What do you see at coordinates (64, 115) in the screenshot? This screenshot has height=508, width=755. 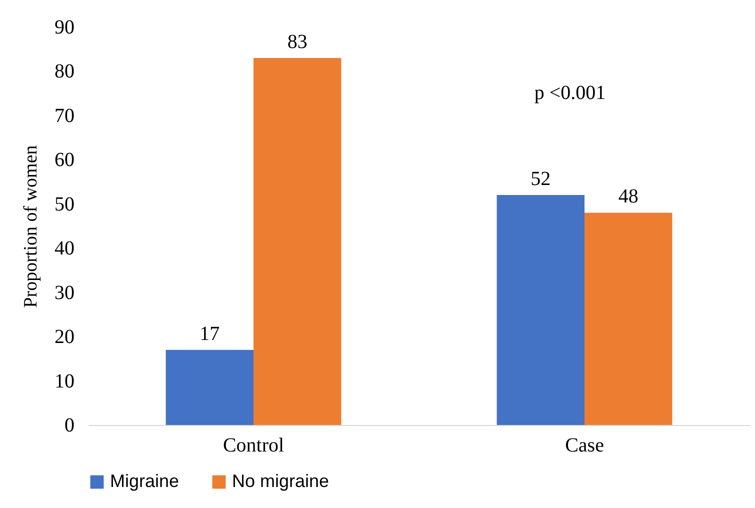 I see `y-tick-label: 70` at bounding box center [64, 115].